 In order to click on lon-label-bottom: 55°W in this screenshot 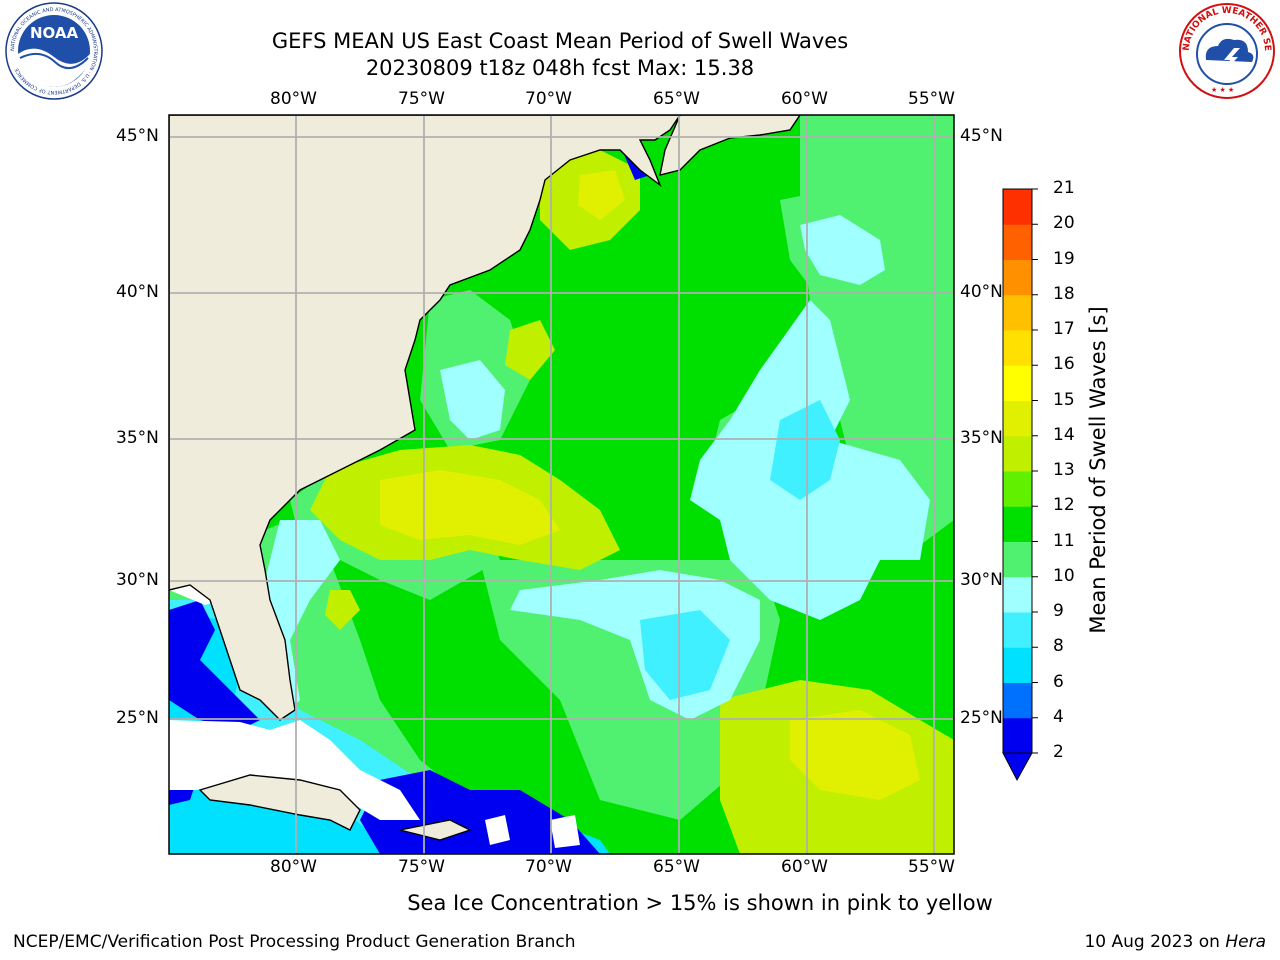, I will do `click(931, 867)`.